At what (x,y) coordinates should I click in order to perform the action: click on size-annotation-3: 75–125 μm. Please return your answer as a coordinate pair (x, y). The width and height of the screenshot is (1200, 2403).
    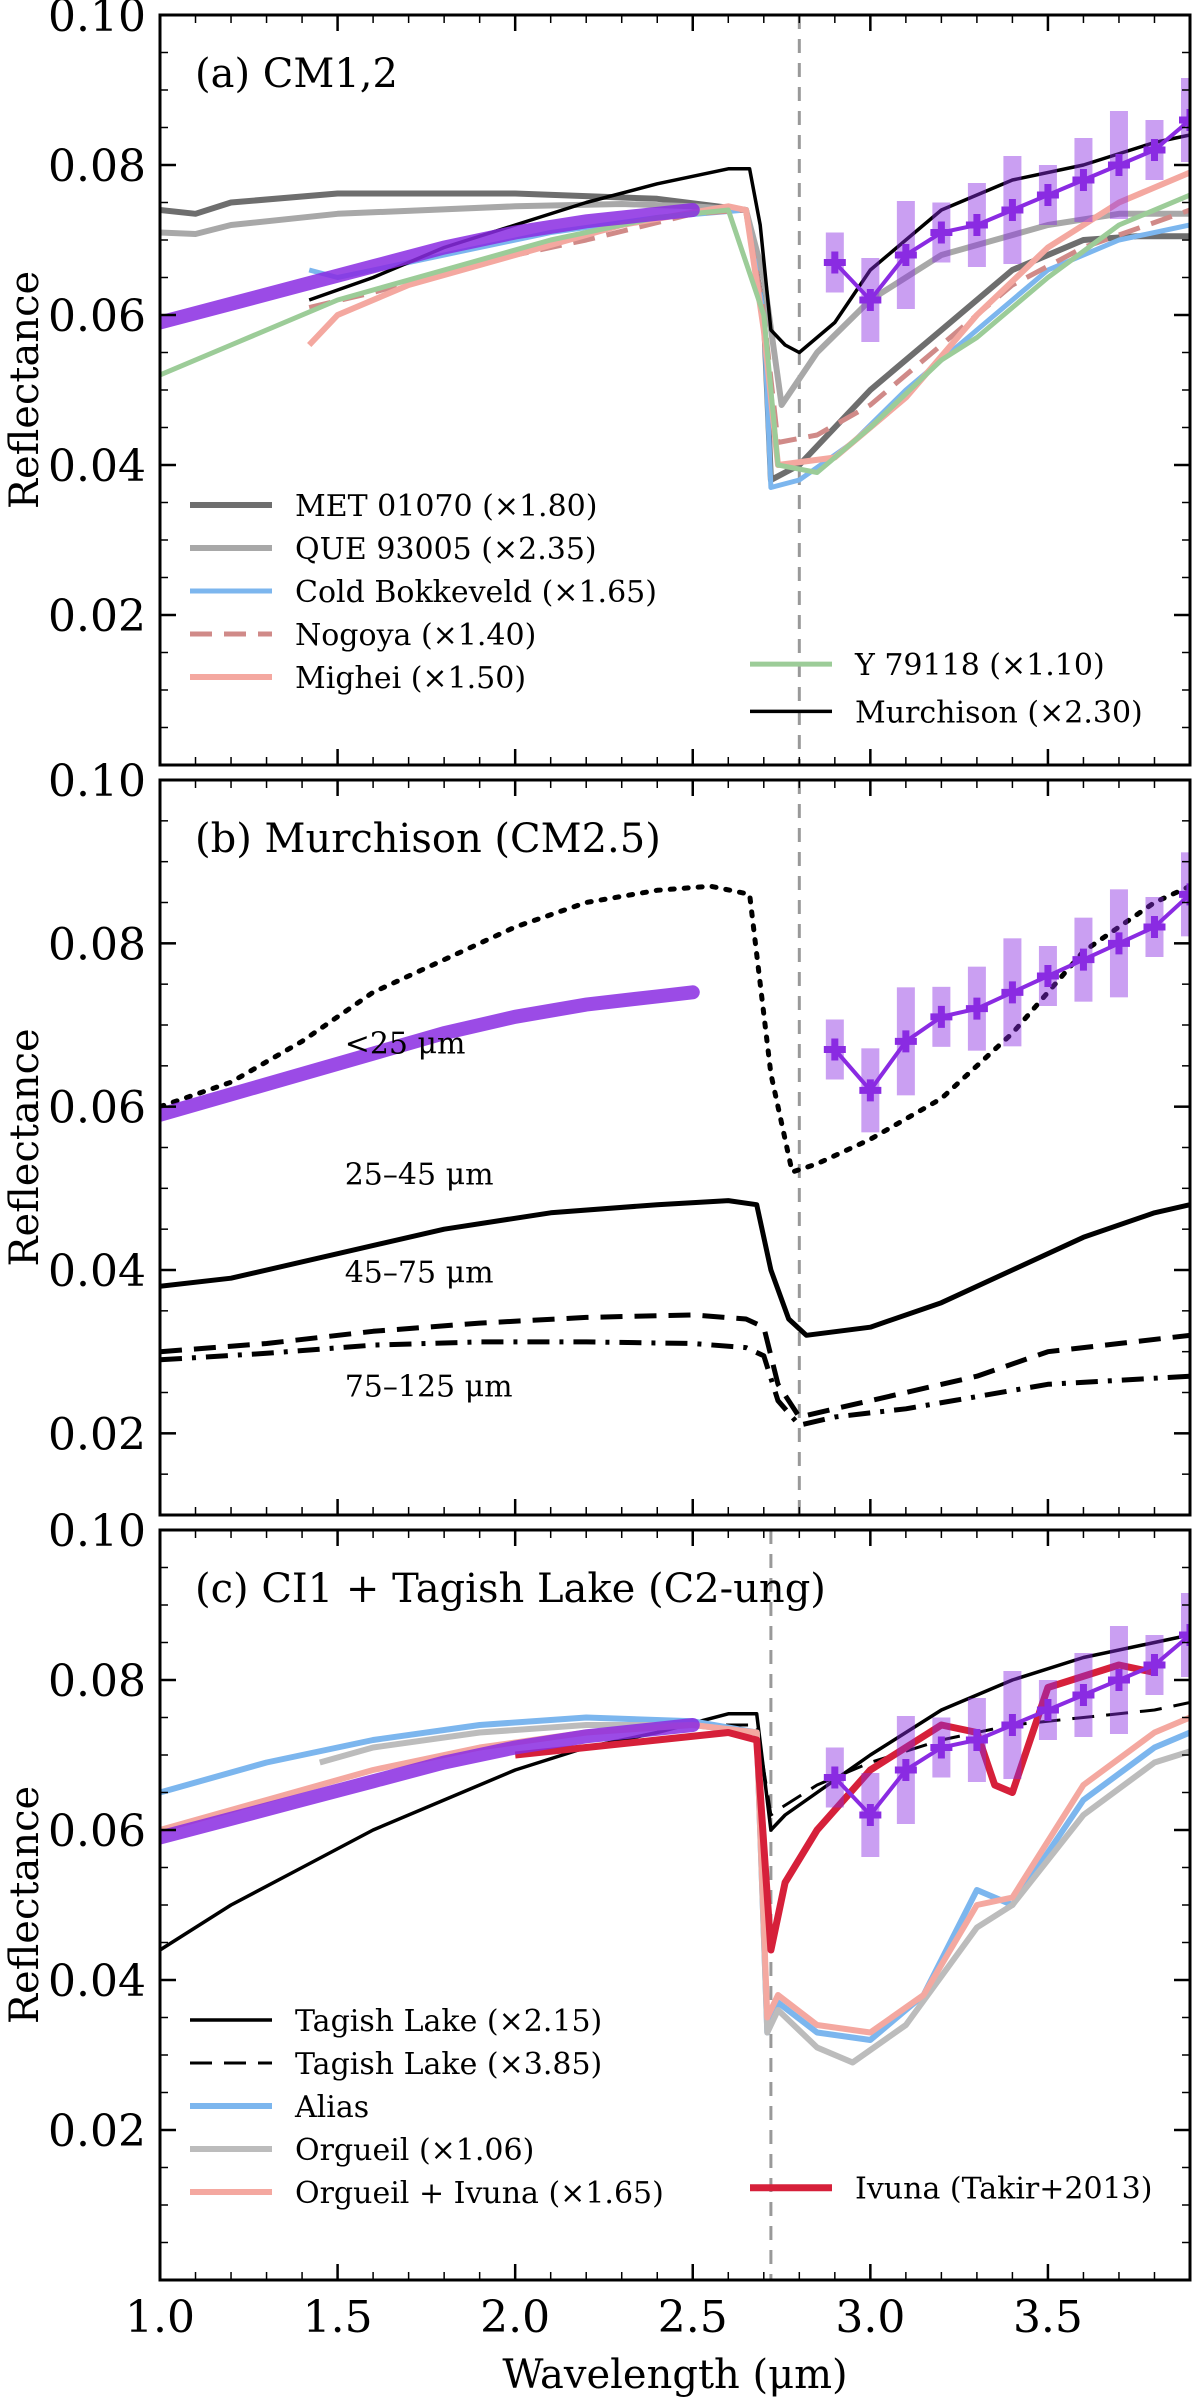
    Looking at the image, I should click on (429, 1387).